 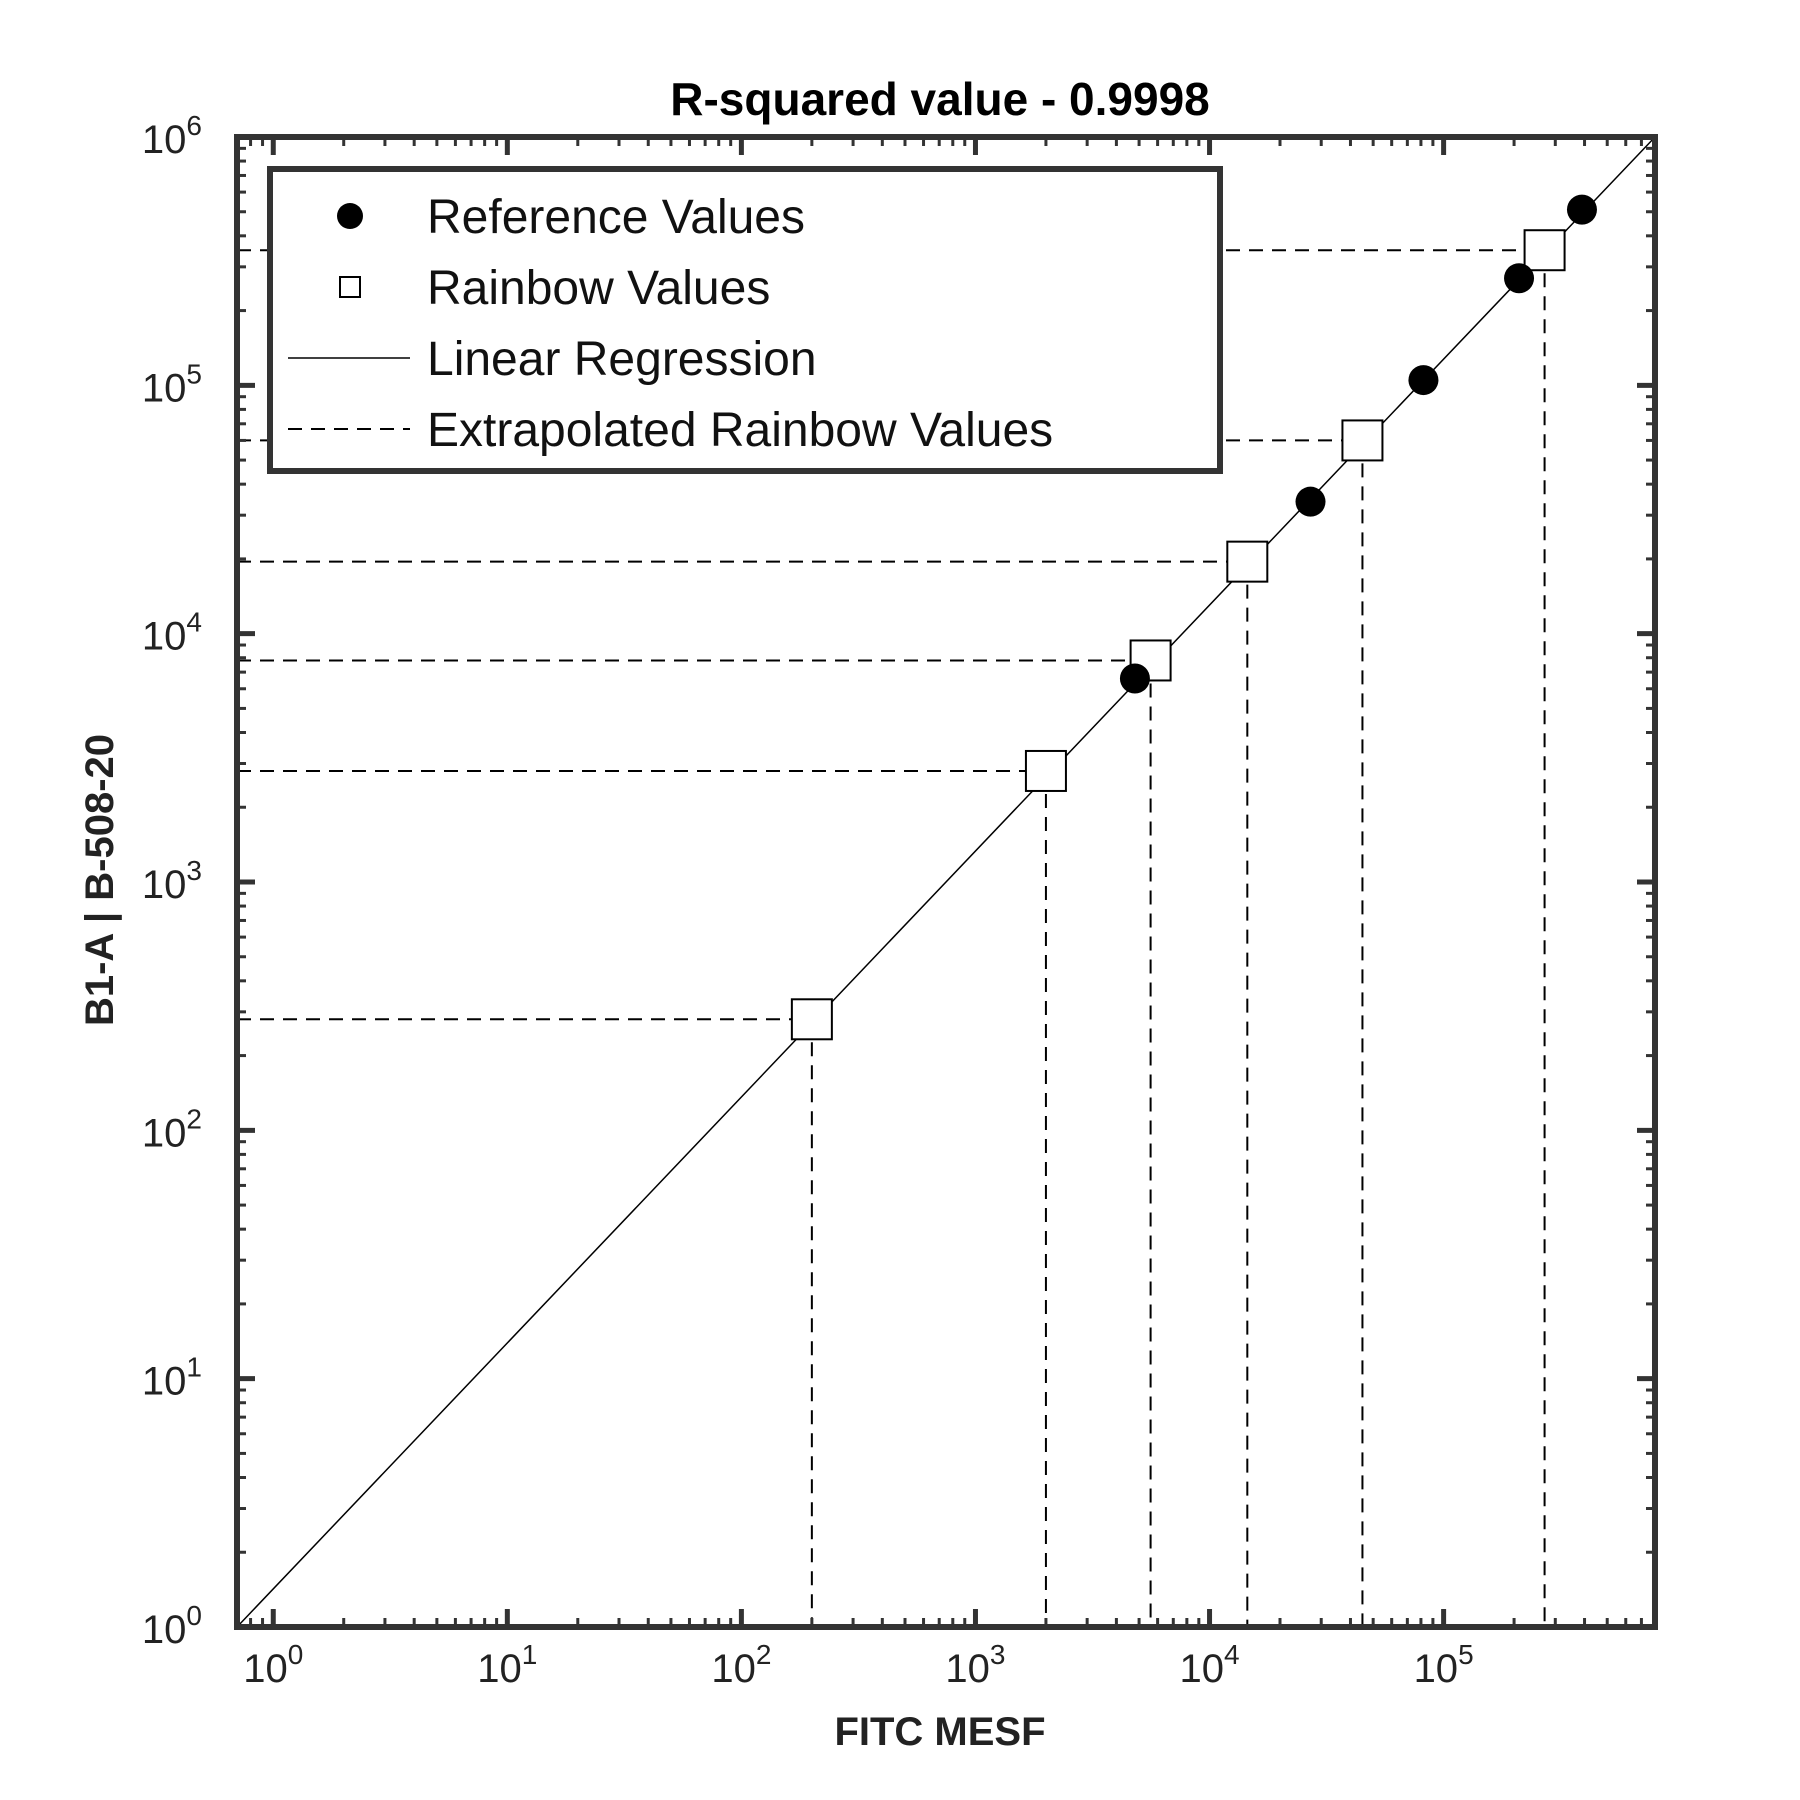 What do you see at coordinates (273, 1665) in the screenshot?
I see `x-tick-label: 10⁰` at bounding box center [273, 1665].